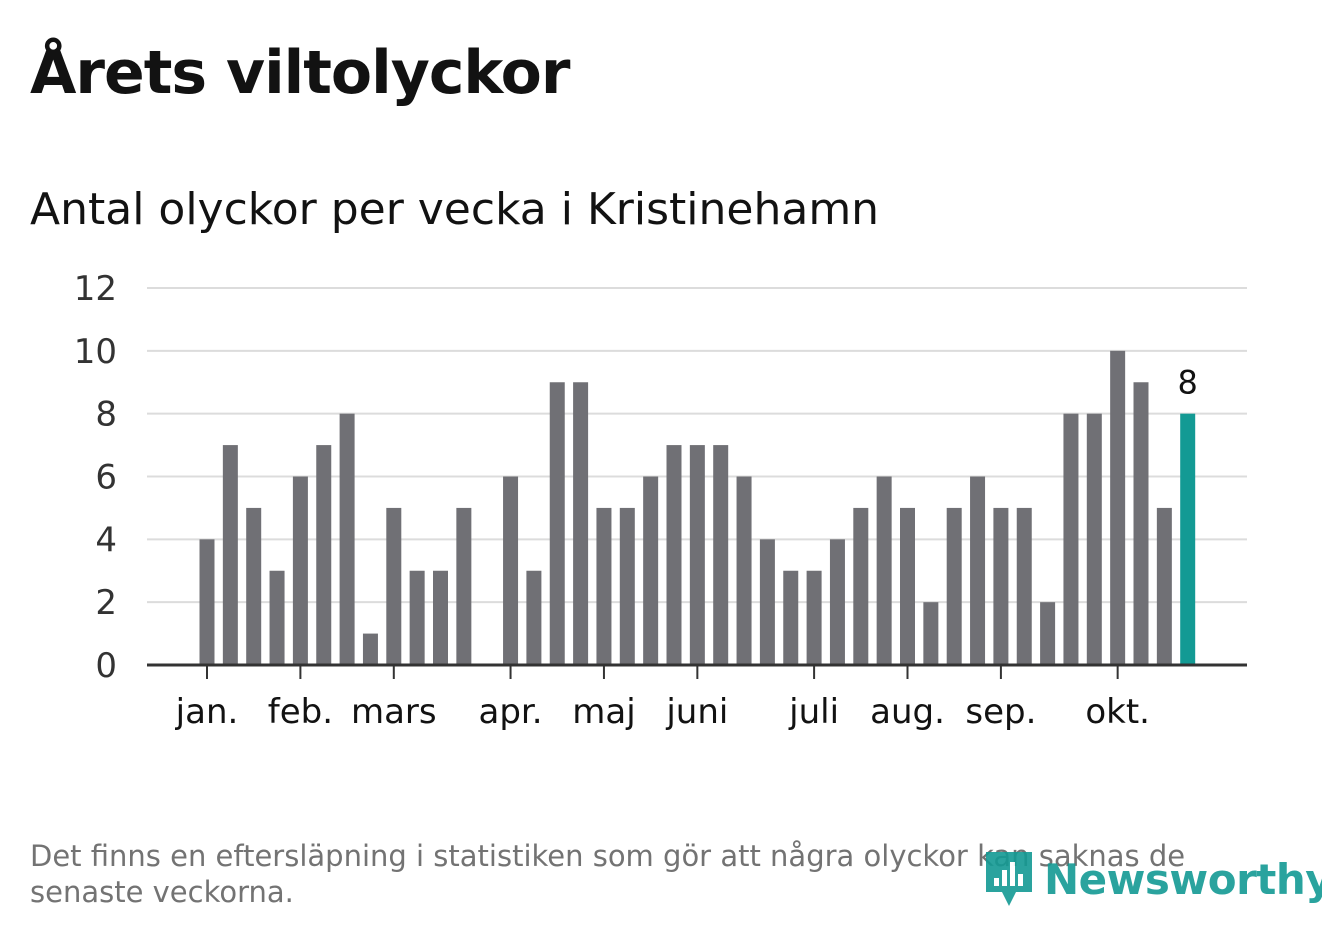  I want to click on y-tick-label: 6, so click(106, 478).